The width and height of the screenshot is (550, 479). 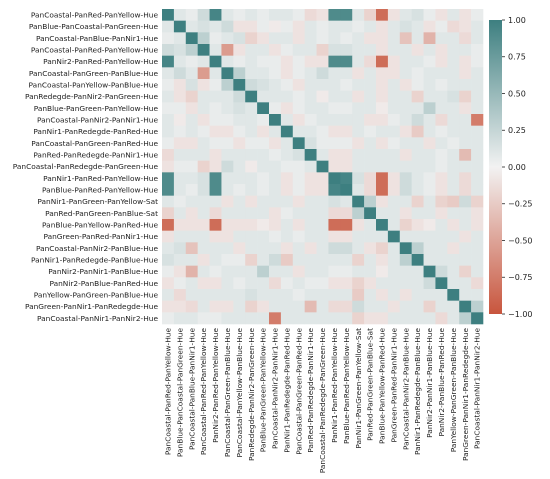 What do you see at coordinates (495, 167) in the screenshot?
I see `colorbar-gradient` at bounding box center [495, 167].